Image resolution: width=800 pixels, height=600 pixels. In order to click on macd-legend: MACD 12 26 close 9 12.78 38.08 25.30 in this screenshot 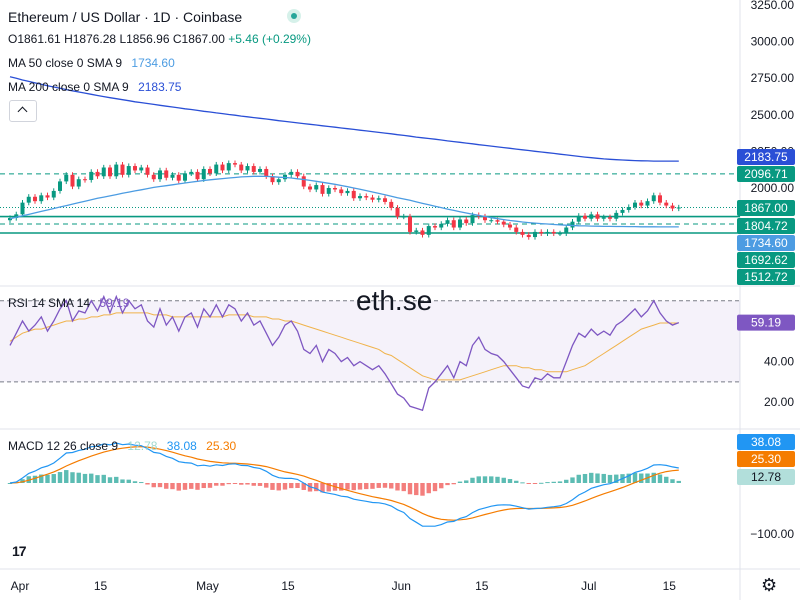, I will do `click(122, 446)`.